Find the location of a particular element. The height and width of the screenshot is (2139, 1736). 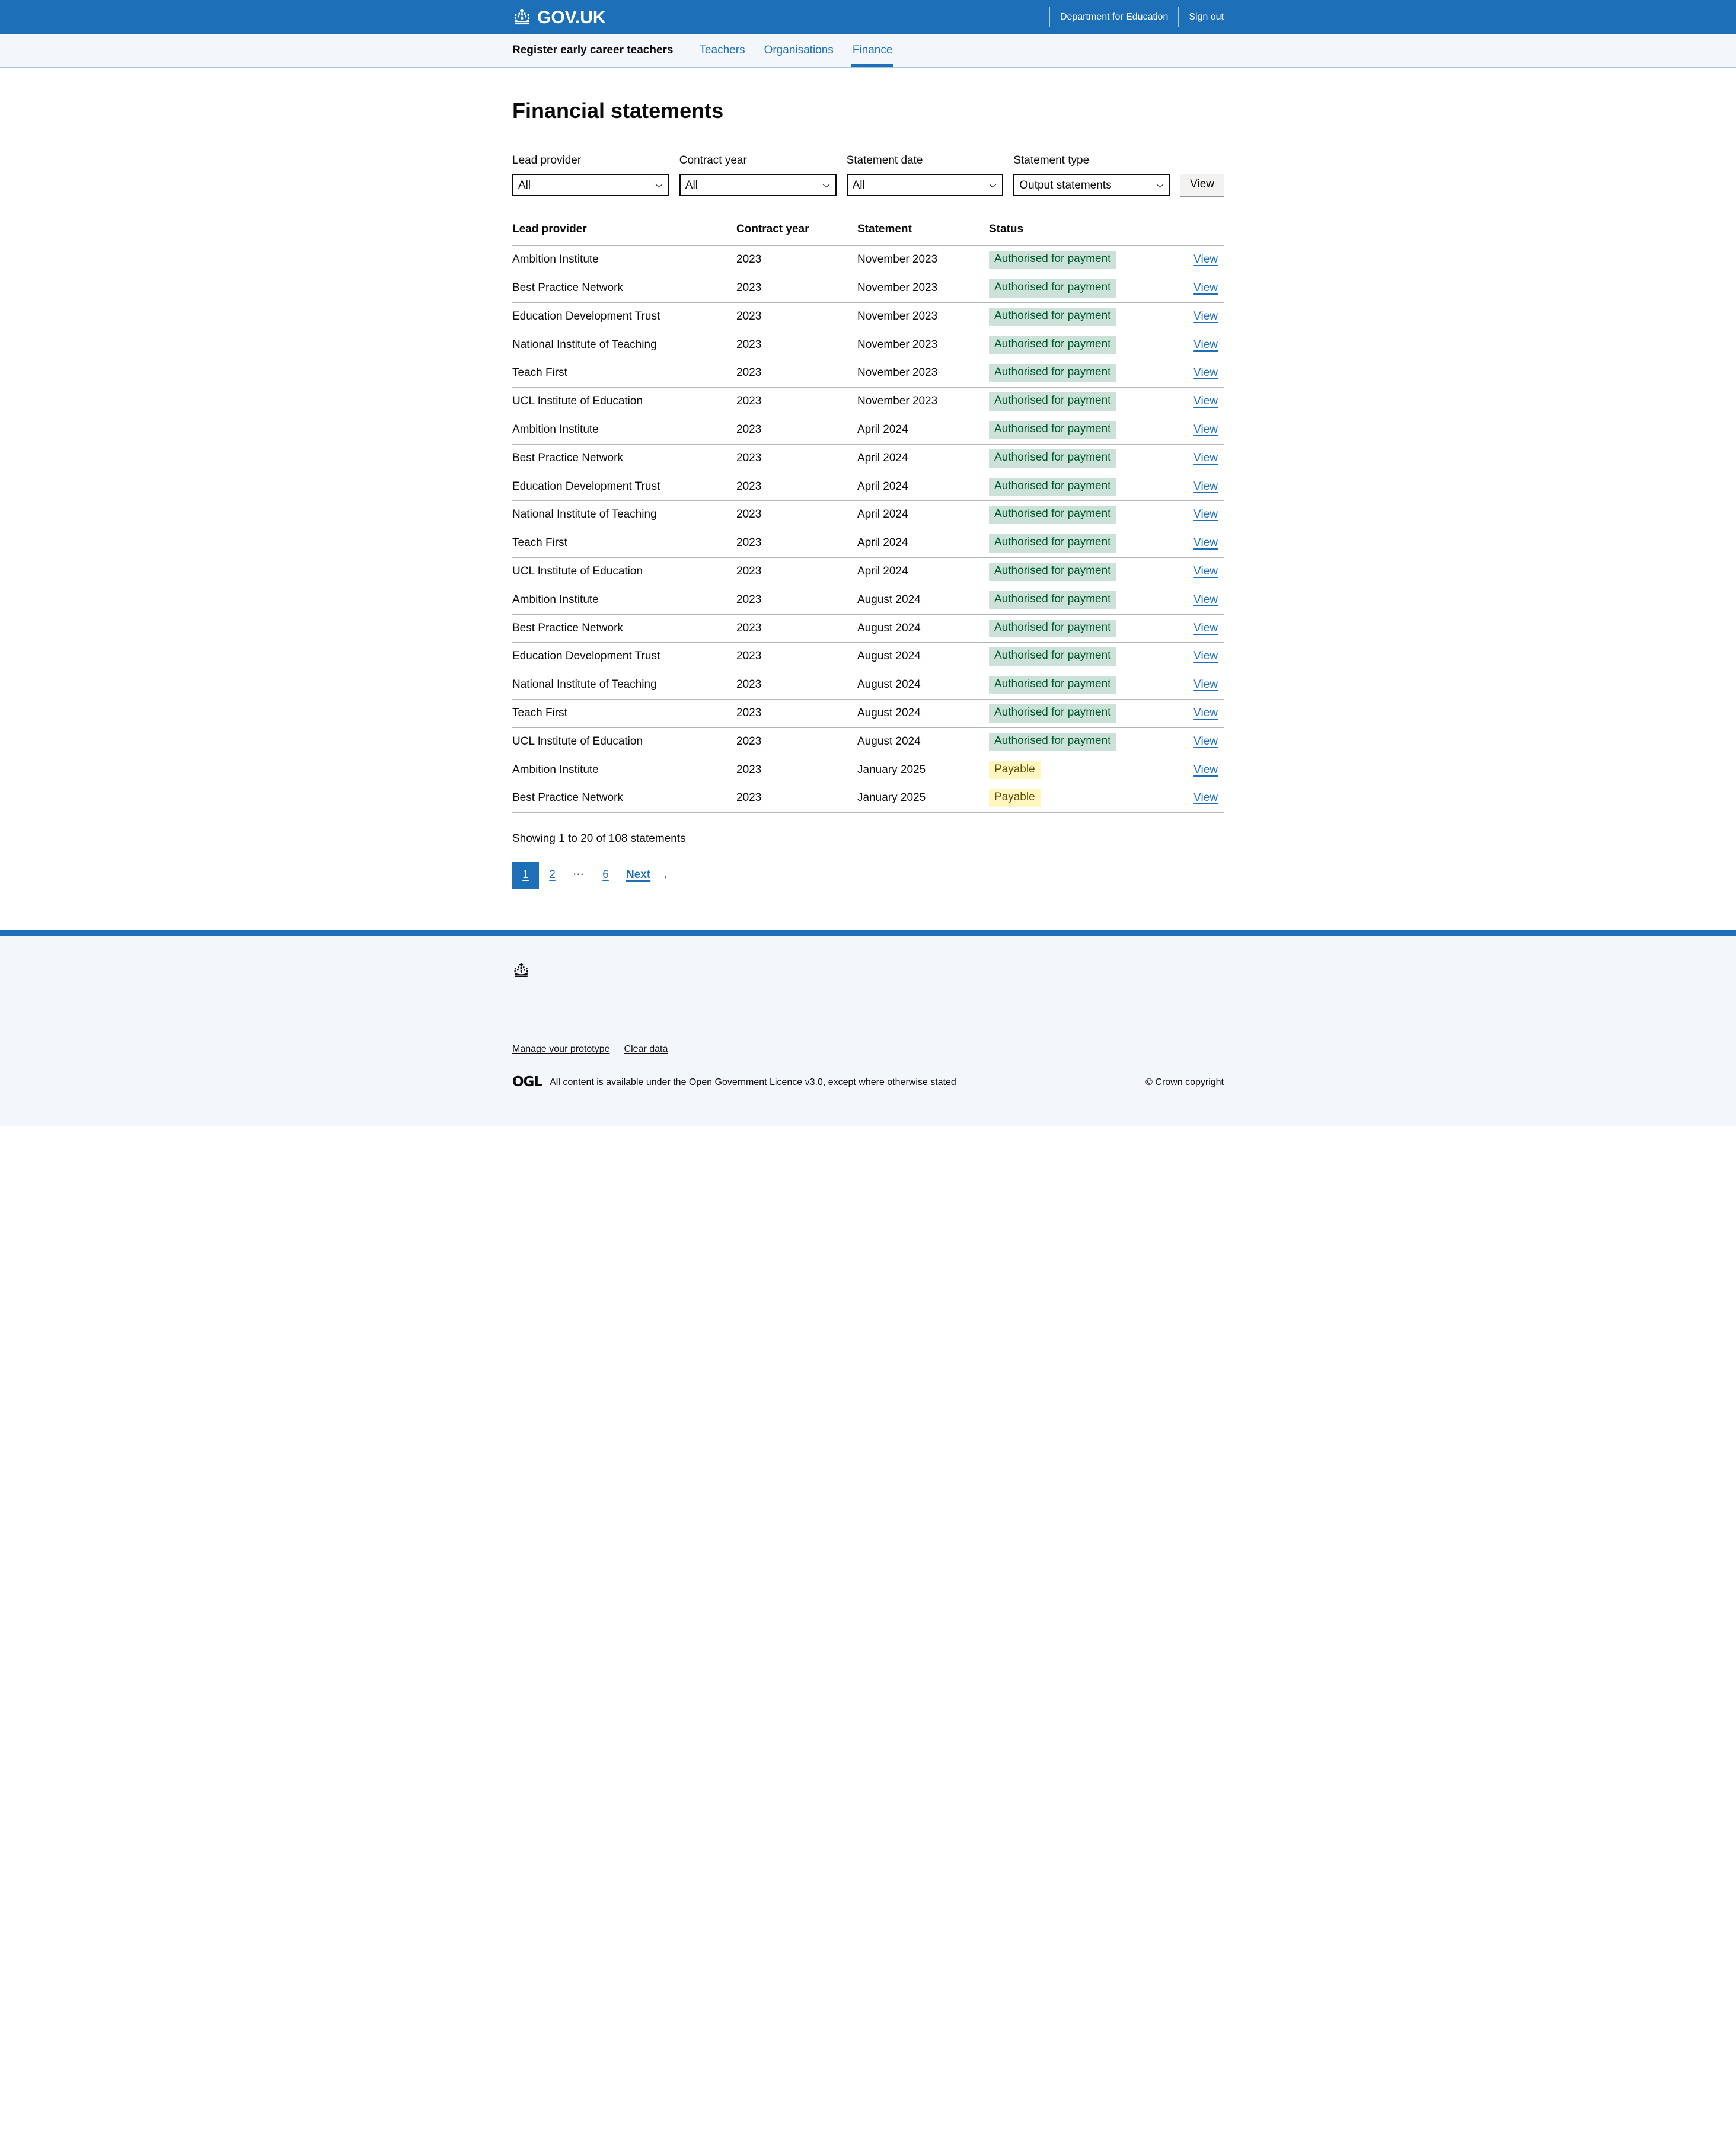

cell-status: Payable is located at coordinates (1067, 771).